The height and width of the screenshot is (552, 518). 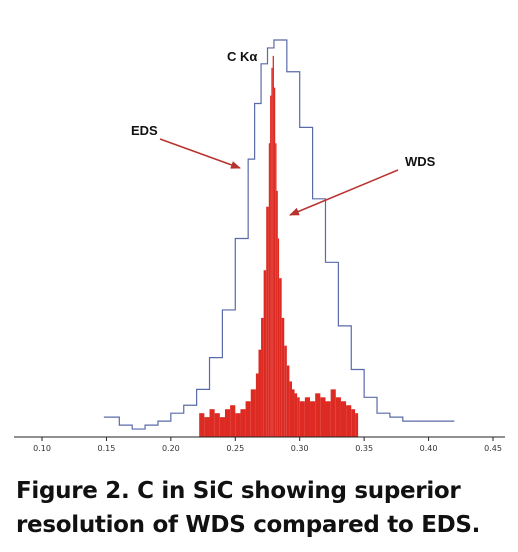 What do you see at coordinates (267, 445) in the screenshot?
I see `x-axis-ticks: 0.10 0.15 0.20 0.25 0.30 0.35 0.40 0.45` at bounding box center [267, 445].